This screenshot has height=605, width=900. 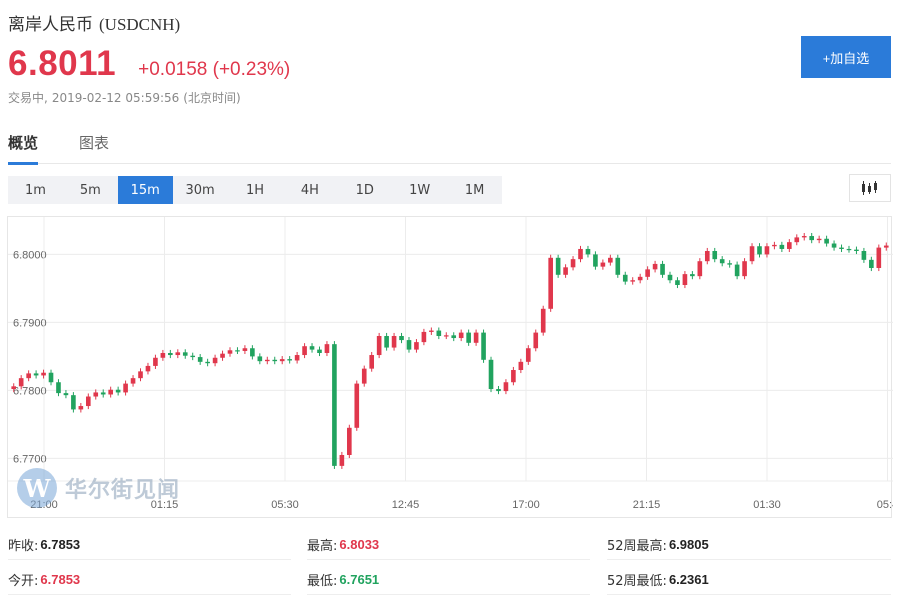 What do you see at coordinates (420, 190) in the screenshot?
I see `interval-1w: 1W` at bounding box center [420, 190].